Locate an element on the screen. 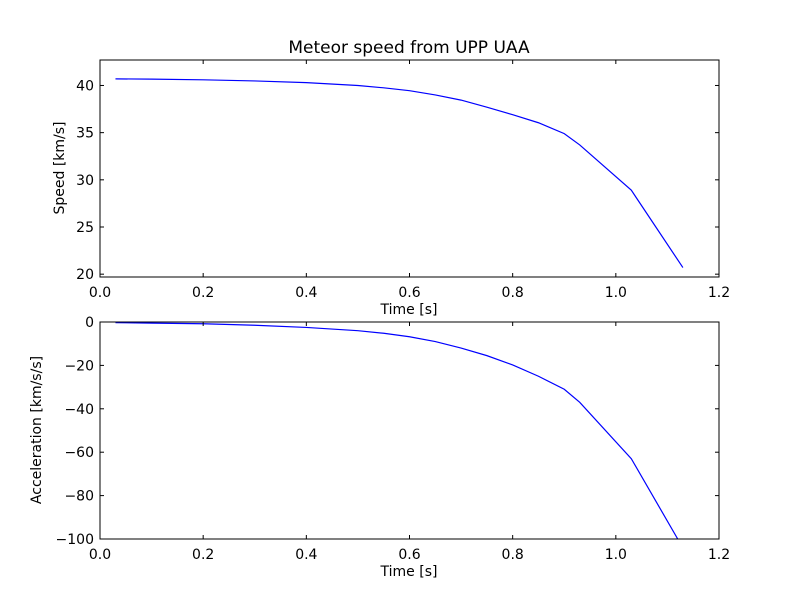  y-tick-label: −20 is located at coordinates (79, 366).